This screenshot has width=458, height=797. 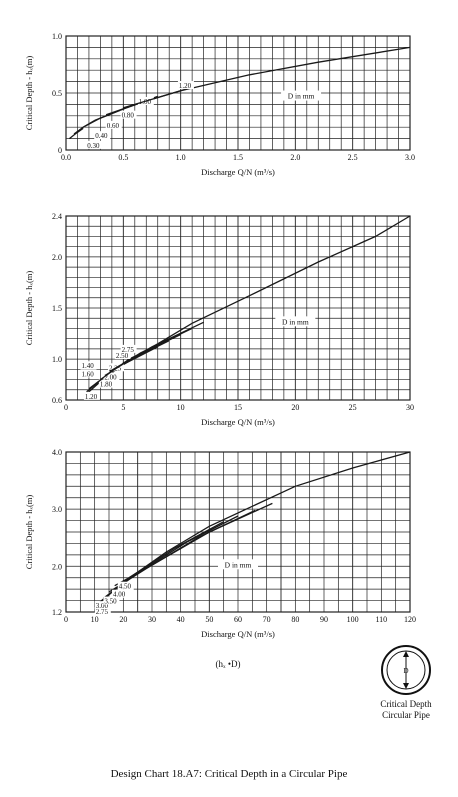 What do you see at coordinates (295, 619) in the screenshot?
I see `x-tick-label: 80` at bounding box center [295, 619].